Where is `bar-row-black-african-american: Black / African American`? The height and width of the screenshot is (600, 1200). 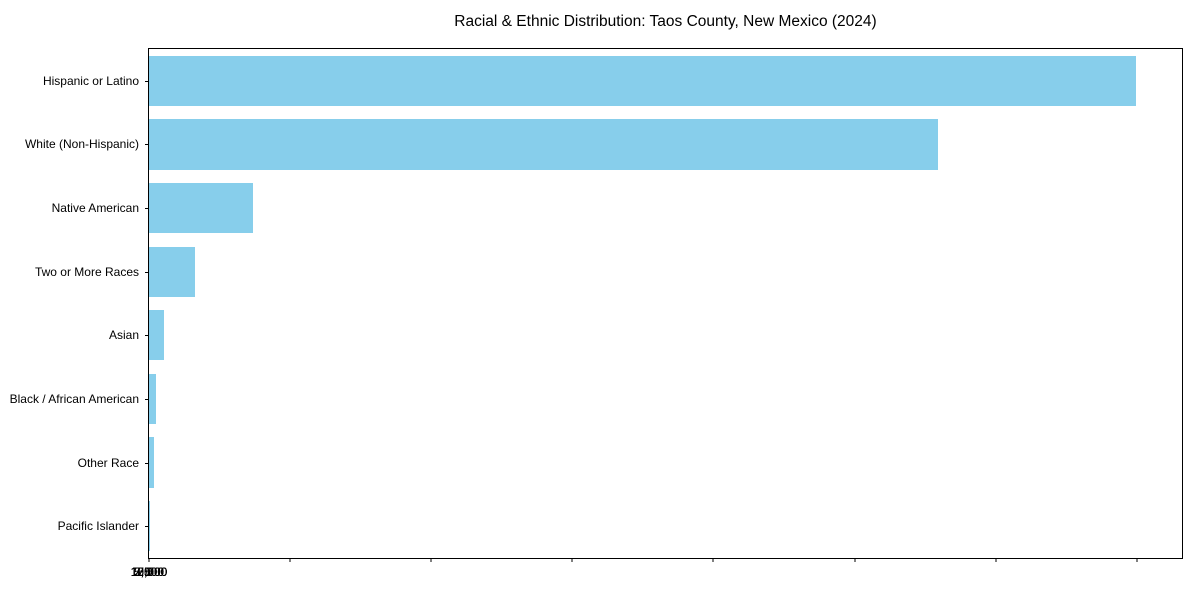
bar-row-black-african-american: Black / African American is located at coordinates (596, 399).